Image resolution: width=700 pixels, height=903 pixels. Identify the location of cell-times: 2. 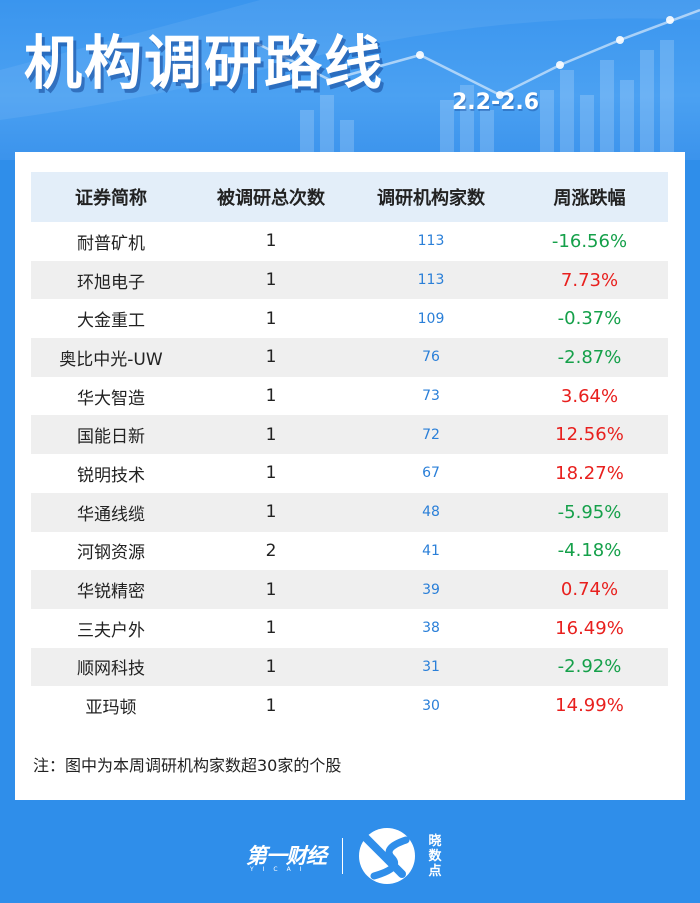
(271, 550).